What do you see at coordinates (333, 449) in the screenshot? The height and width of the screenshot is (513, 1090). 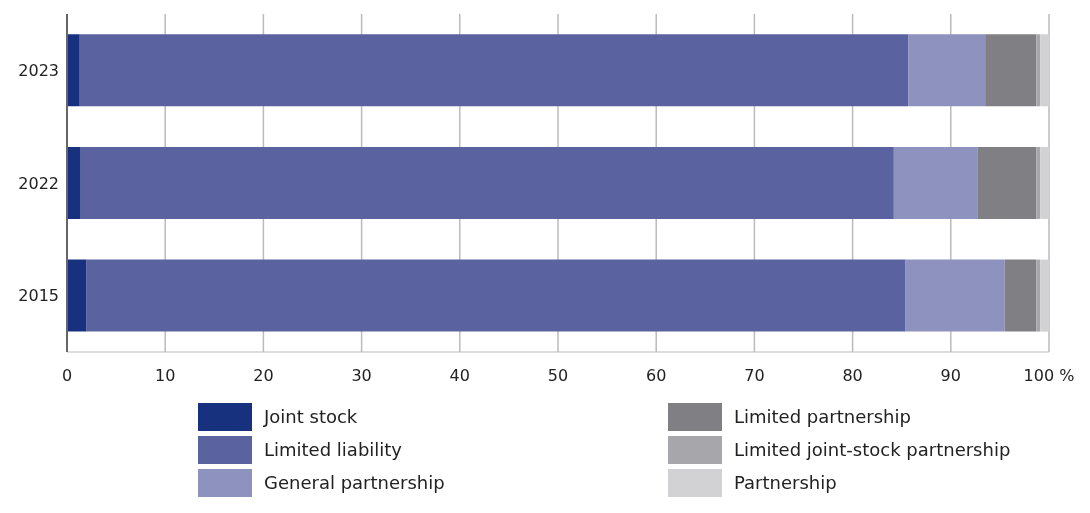 I see `legend-label: Limited liability` at bounding box center [333, 449].